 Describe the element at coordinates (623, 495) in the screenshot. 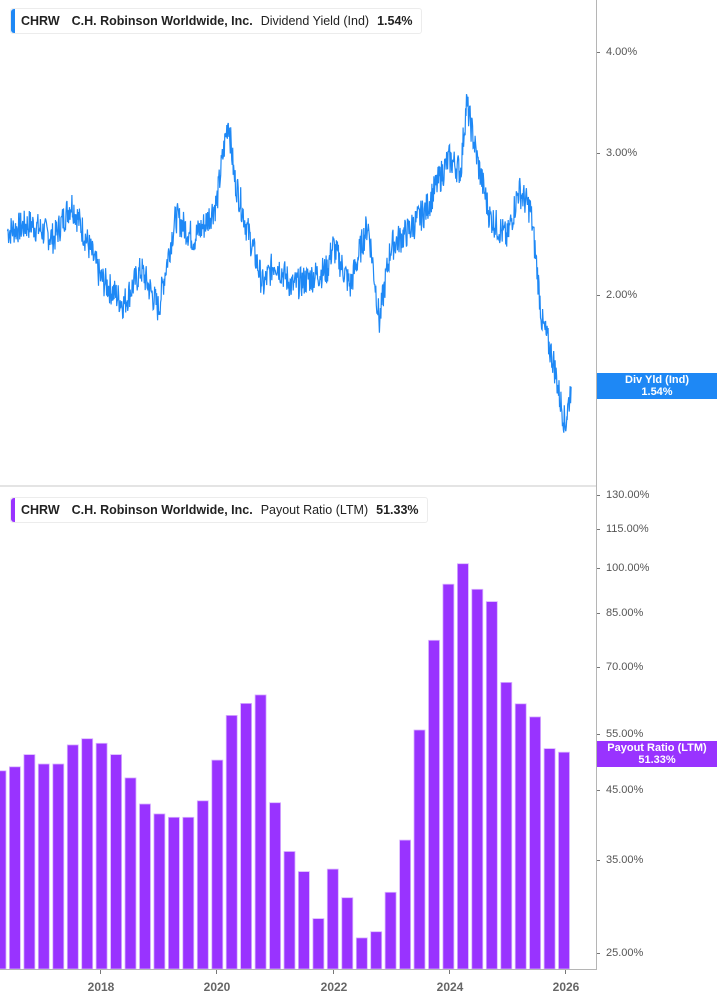

I see `y-tick-130pct: 130.00%` at that location.